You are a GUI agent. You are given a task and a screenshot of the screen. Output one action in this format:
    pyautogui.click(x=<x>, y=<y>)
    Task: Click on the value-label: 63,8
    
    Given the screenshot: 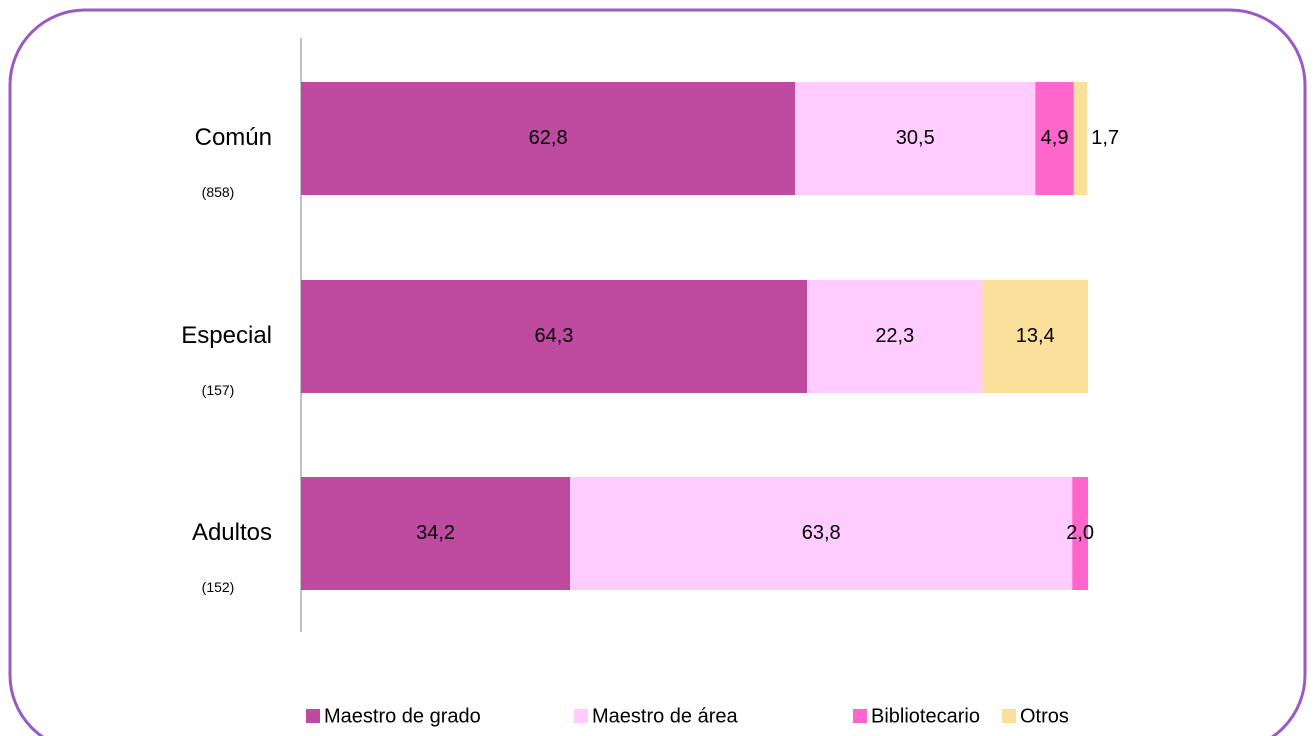 What is the action you would take?
    pyautogui.click(x=821, y=533)
    